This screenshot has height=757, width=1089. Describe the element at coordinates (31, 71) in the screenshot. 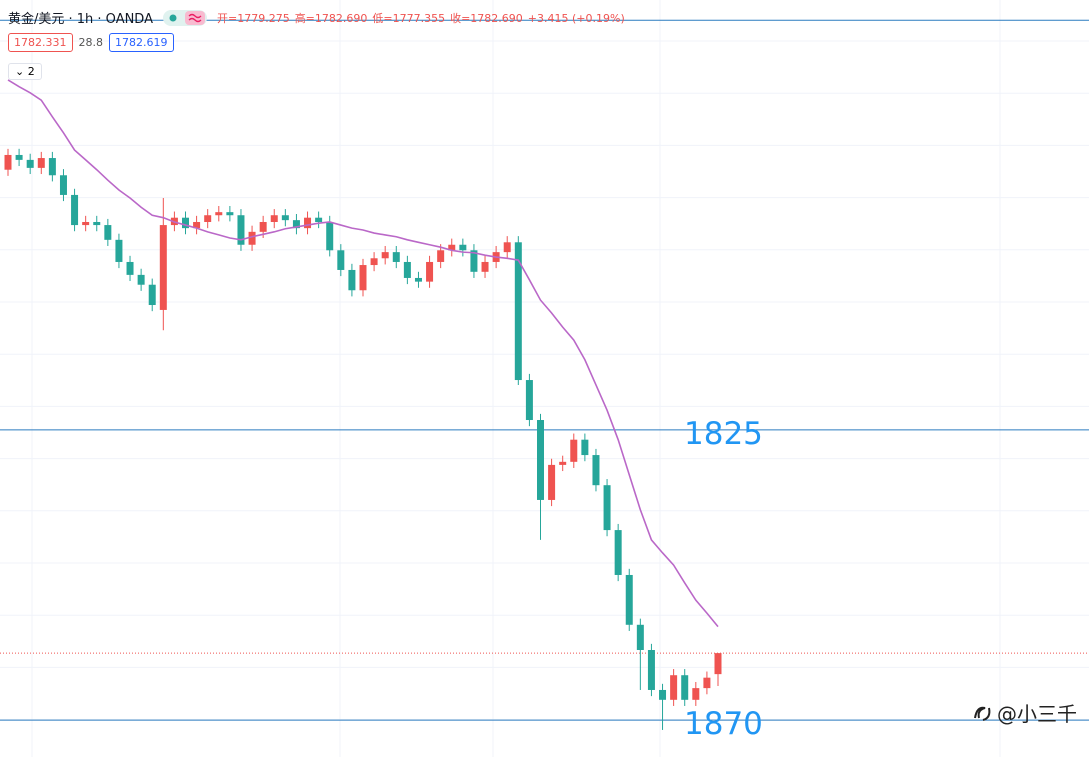

I see `indicator-count: 2` at that location.